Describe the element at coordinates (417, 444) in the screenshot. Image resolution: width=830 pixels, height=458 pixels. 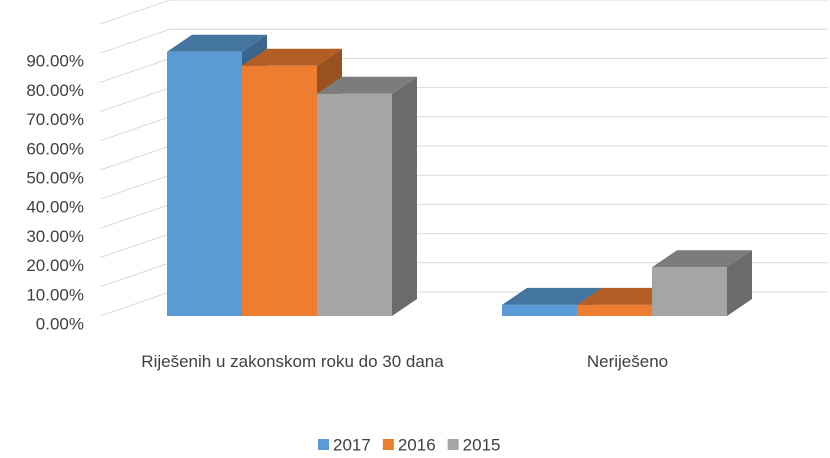
I see `legend-label: 2016` at that location.